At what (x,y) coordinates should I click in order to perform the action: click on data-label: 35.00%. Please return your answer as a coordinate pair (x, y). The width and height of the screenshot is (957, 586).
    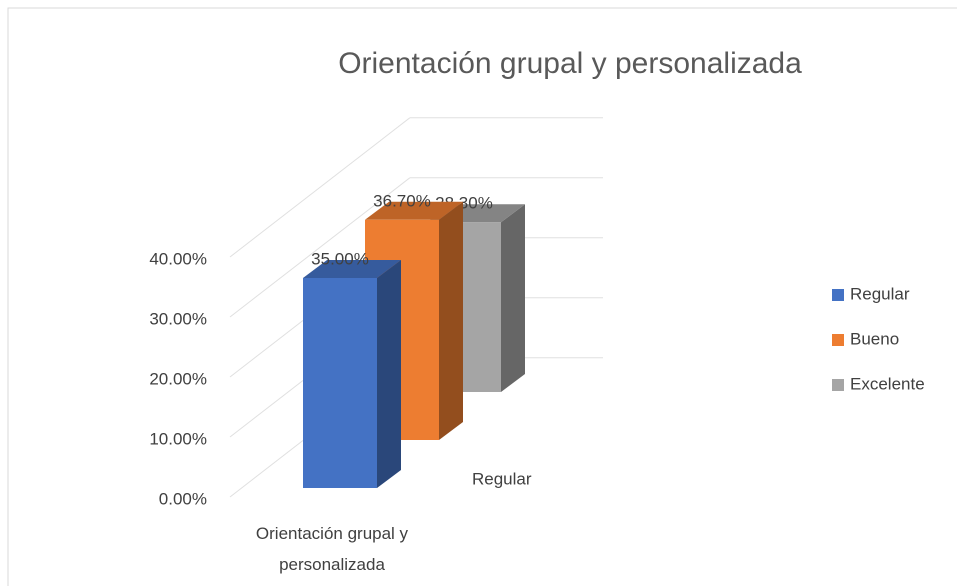
    Looking at the image, I should click on (340, 258).